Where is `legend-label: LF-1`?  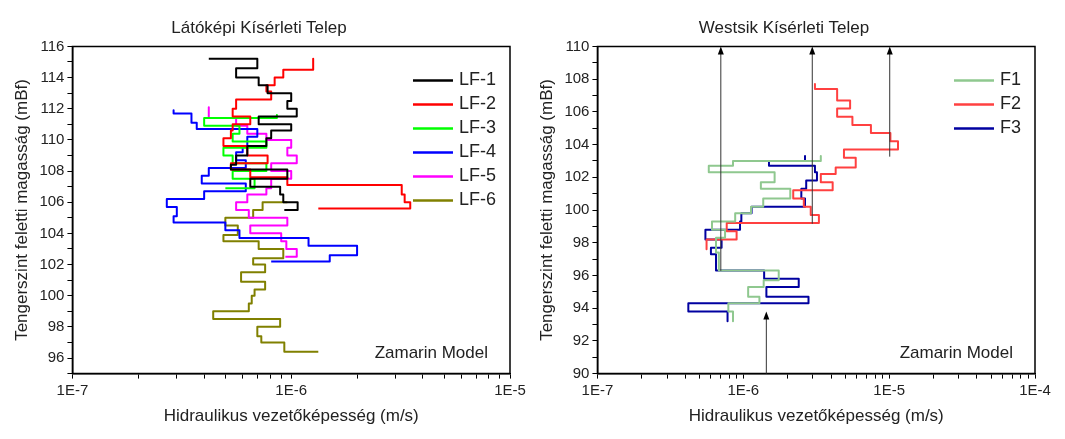 legend-label: LF-1 is located at coordinates (477, 79).